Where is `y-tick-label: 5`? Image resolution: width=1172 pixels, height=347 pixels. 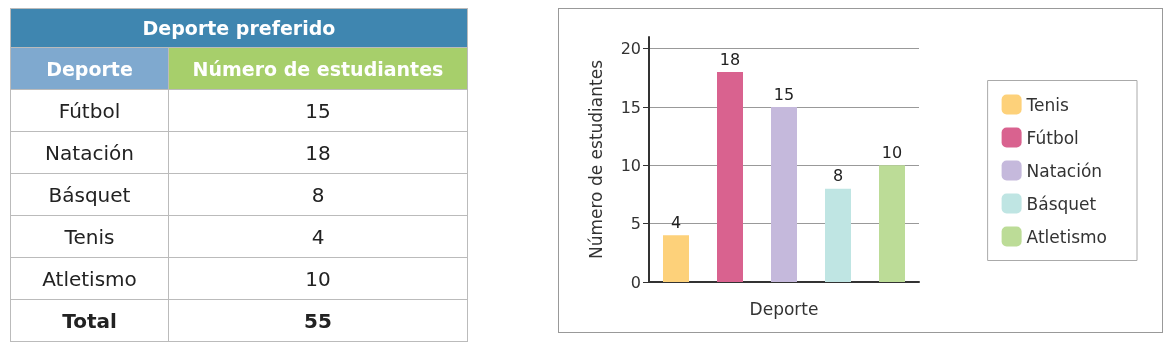 y-tick-label: 5 is located at coordinates (635, 224).